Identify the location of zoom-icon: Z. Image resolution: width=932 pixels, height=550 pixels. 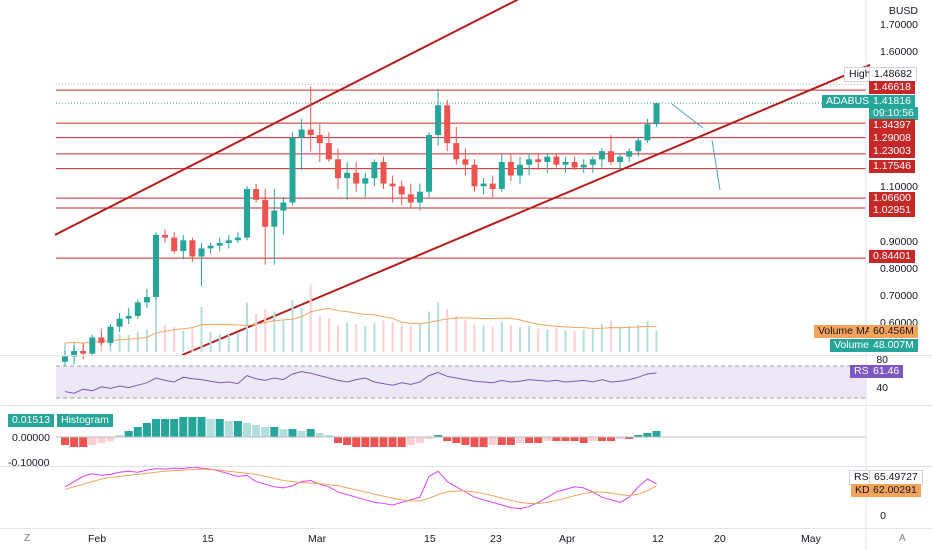
(27, 538).